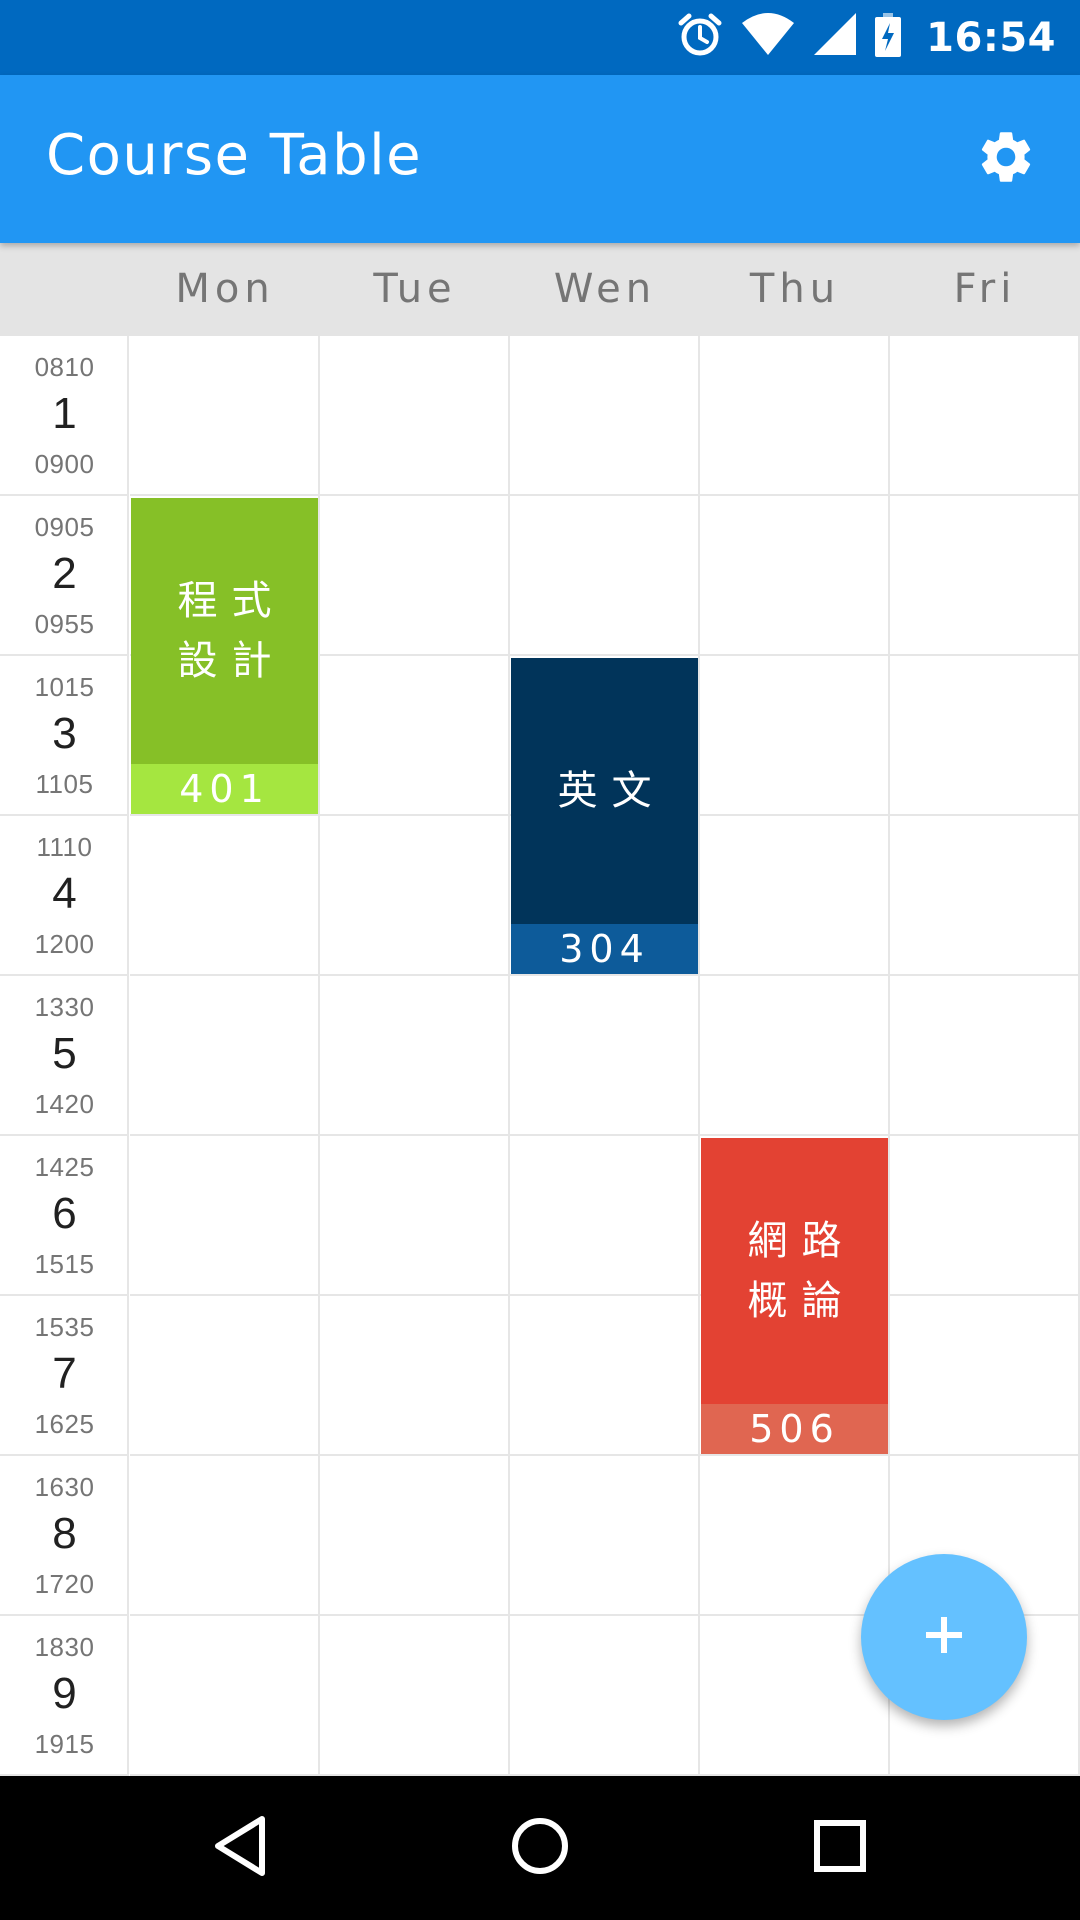 This screenshot has width=1080, height=1920. Describe the element at coordinates (795, 289) in the screenshot. I see `day-label-thu: Thu` at that location.